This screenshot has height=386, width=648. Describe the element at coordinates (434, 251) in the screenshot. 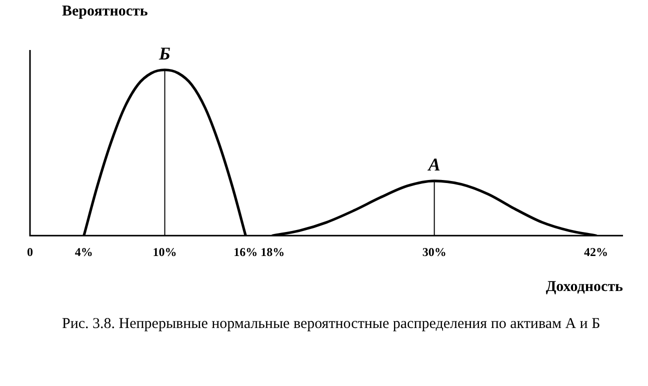

I see `x-tick-label: 30%` at that location.